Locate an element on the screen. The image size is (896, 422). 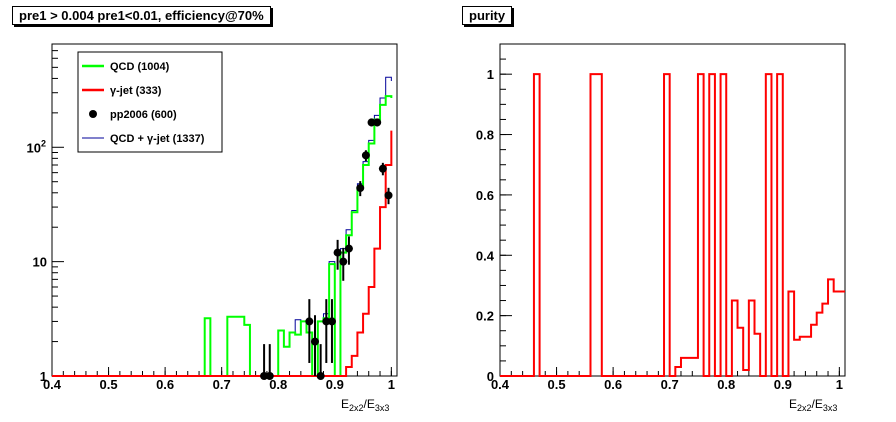
left-x-tick-label: 1 is located at coordinates (391, 384).